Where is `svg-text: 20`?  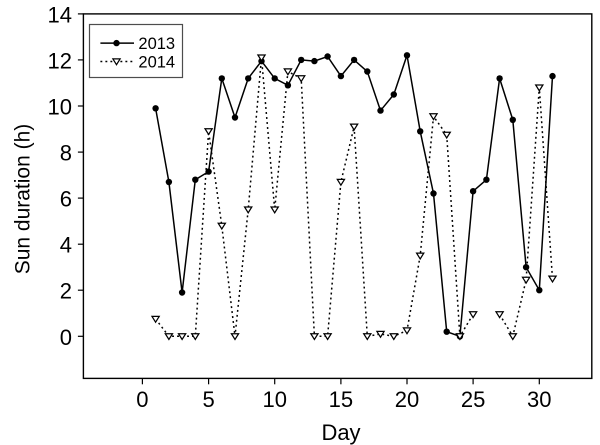
svg-text: 20 is located at coordinates (407, 399).